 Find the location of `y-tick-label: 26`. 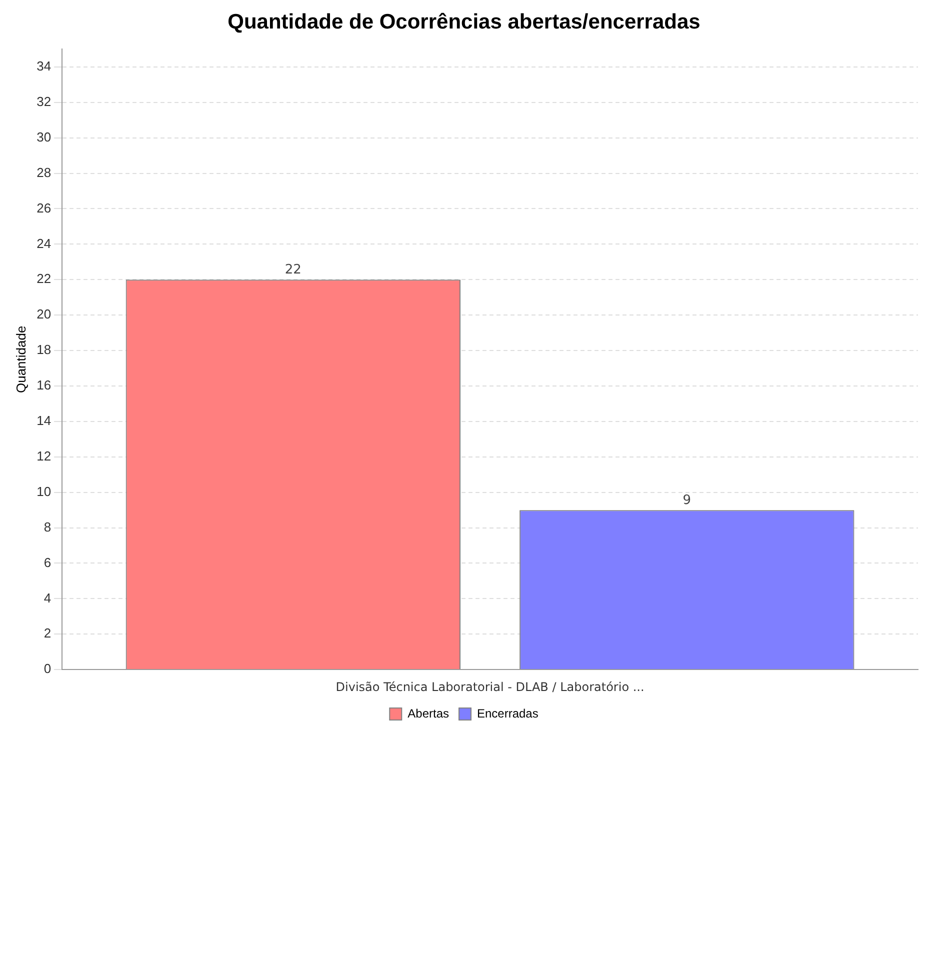

y-tick-label: 26 is located at coordinates (44, 208).